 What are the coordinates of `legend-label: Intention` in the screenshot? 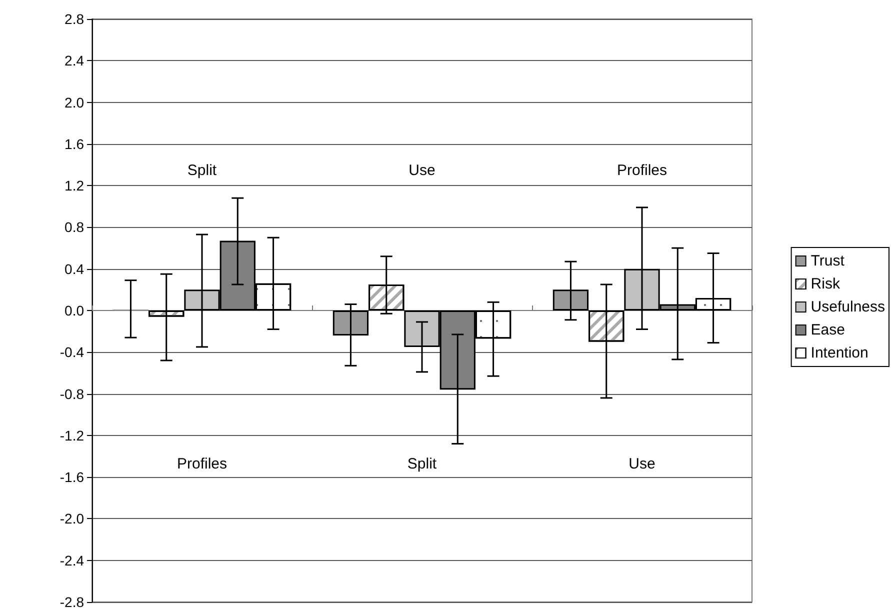 It's located at (839, 353).